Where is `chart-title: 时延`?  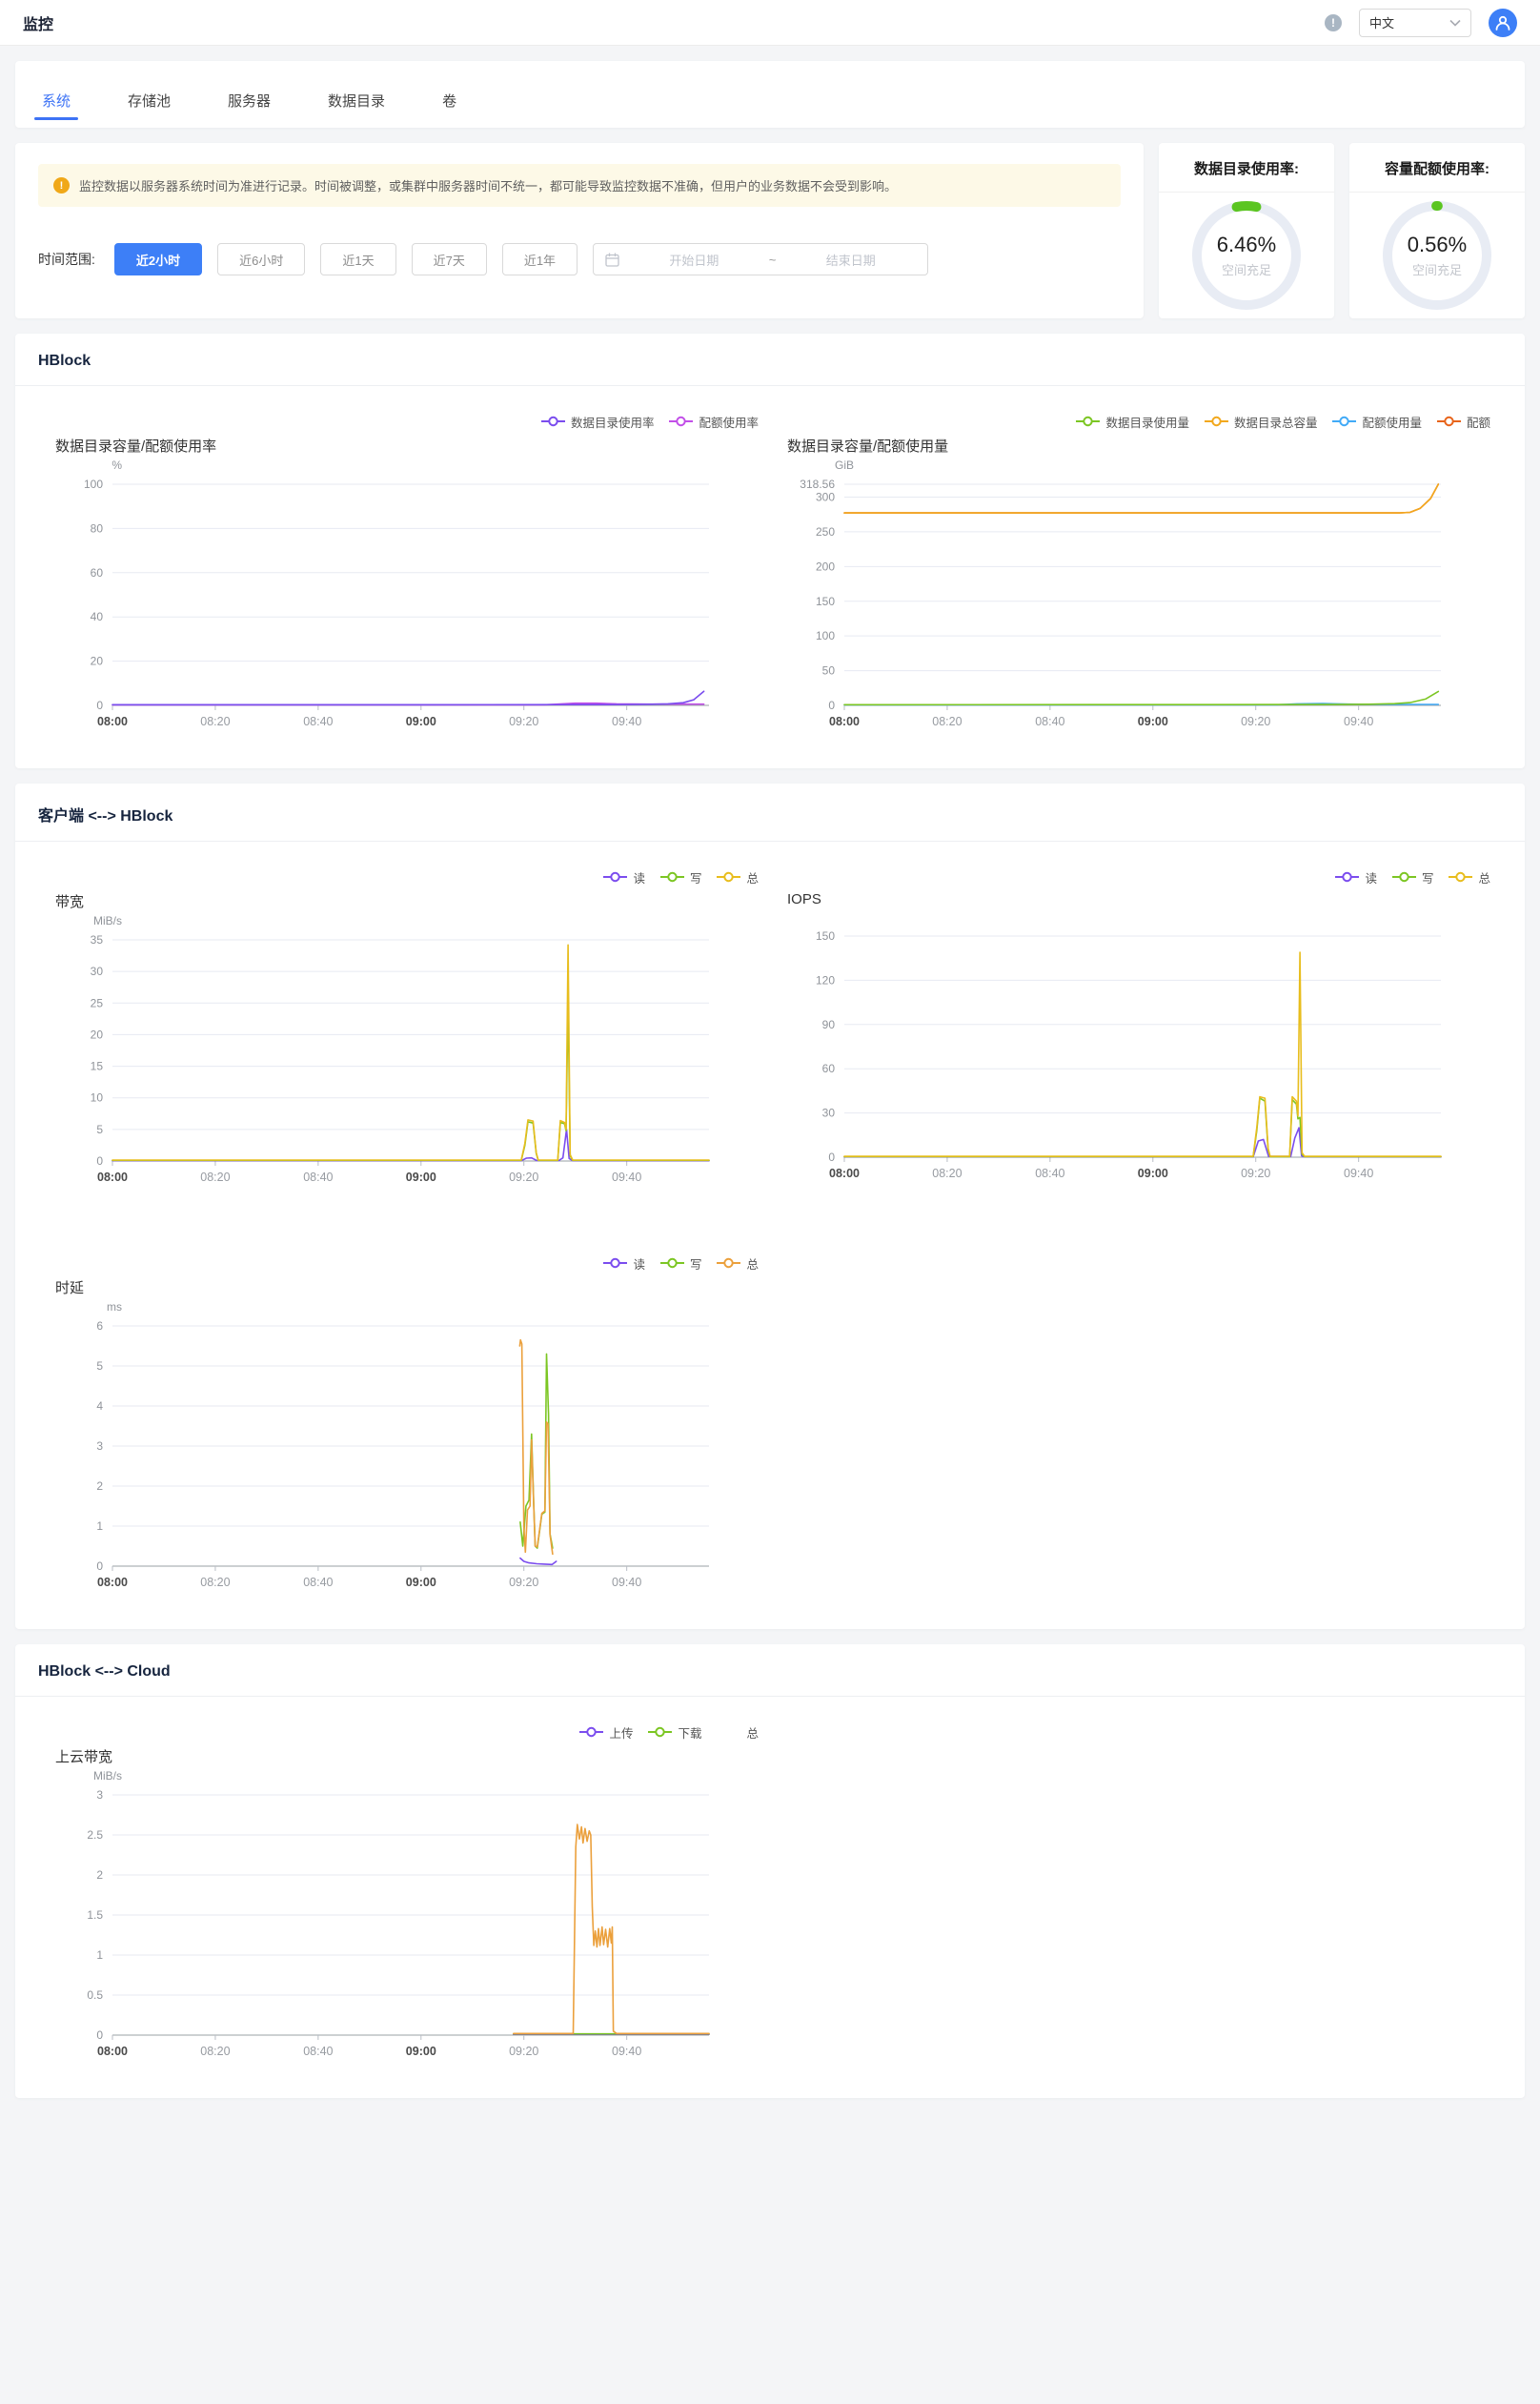
chart-title: 时延 is located at coordinates (70, 1288).